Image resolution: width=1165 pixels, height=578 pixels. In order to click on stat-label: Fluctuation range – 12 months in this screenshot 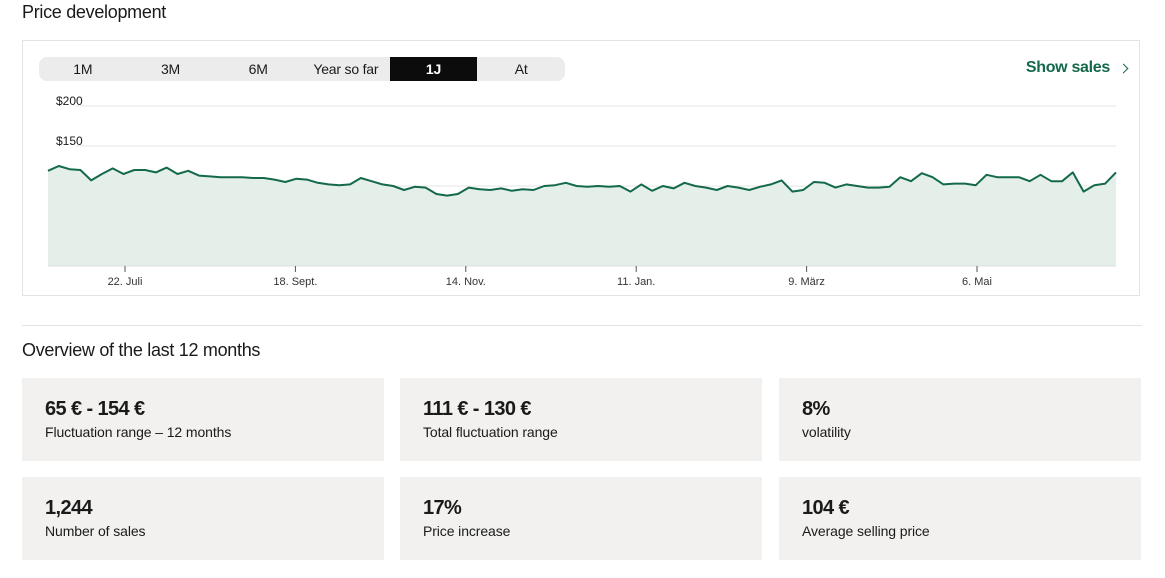, I will do `click(138, 432)`.